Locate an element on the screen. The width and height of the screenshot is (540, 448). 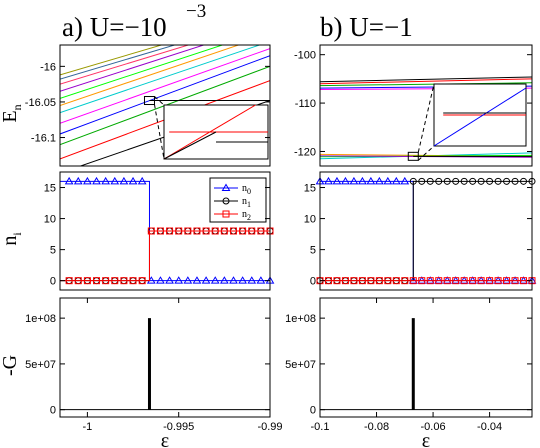
y-tick-label: -16.1 is located at coordinates (43, 139).